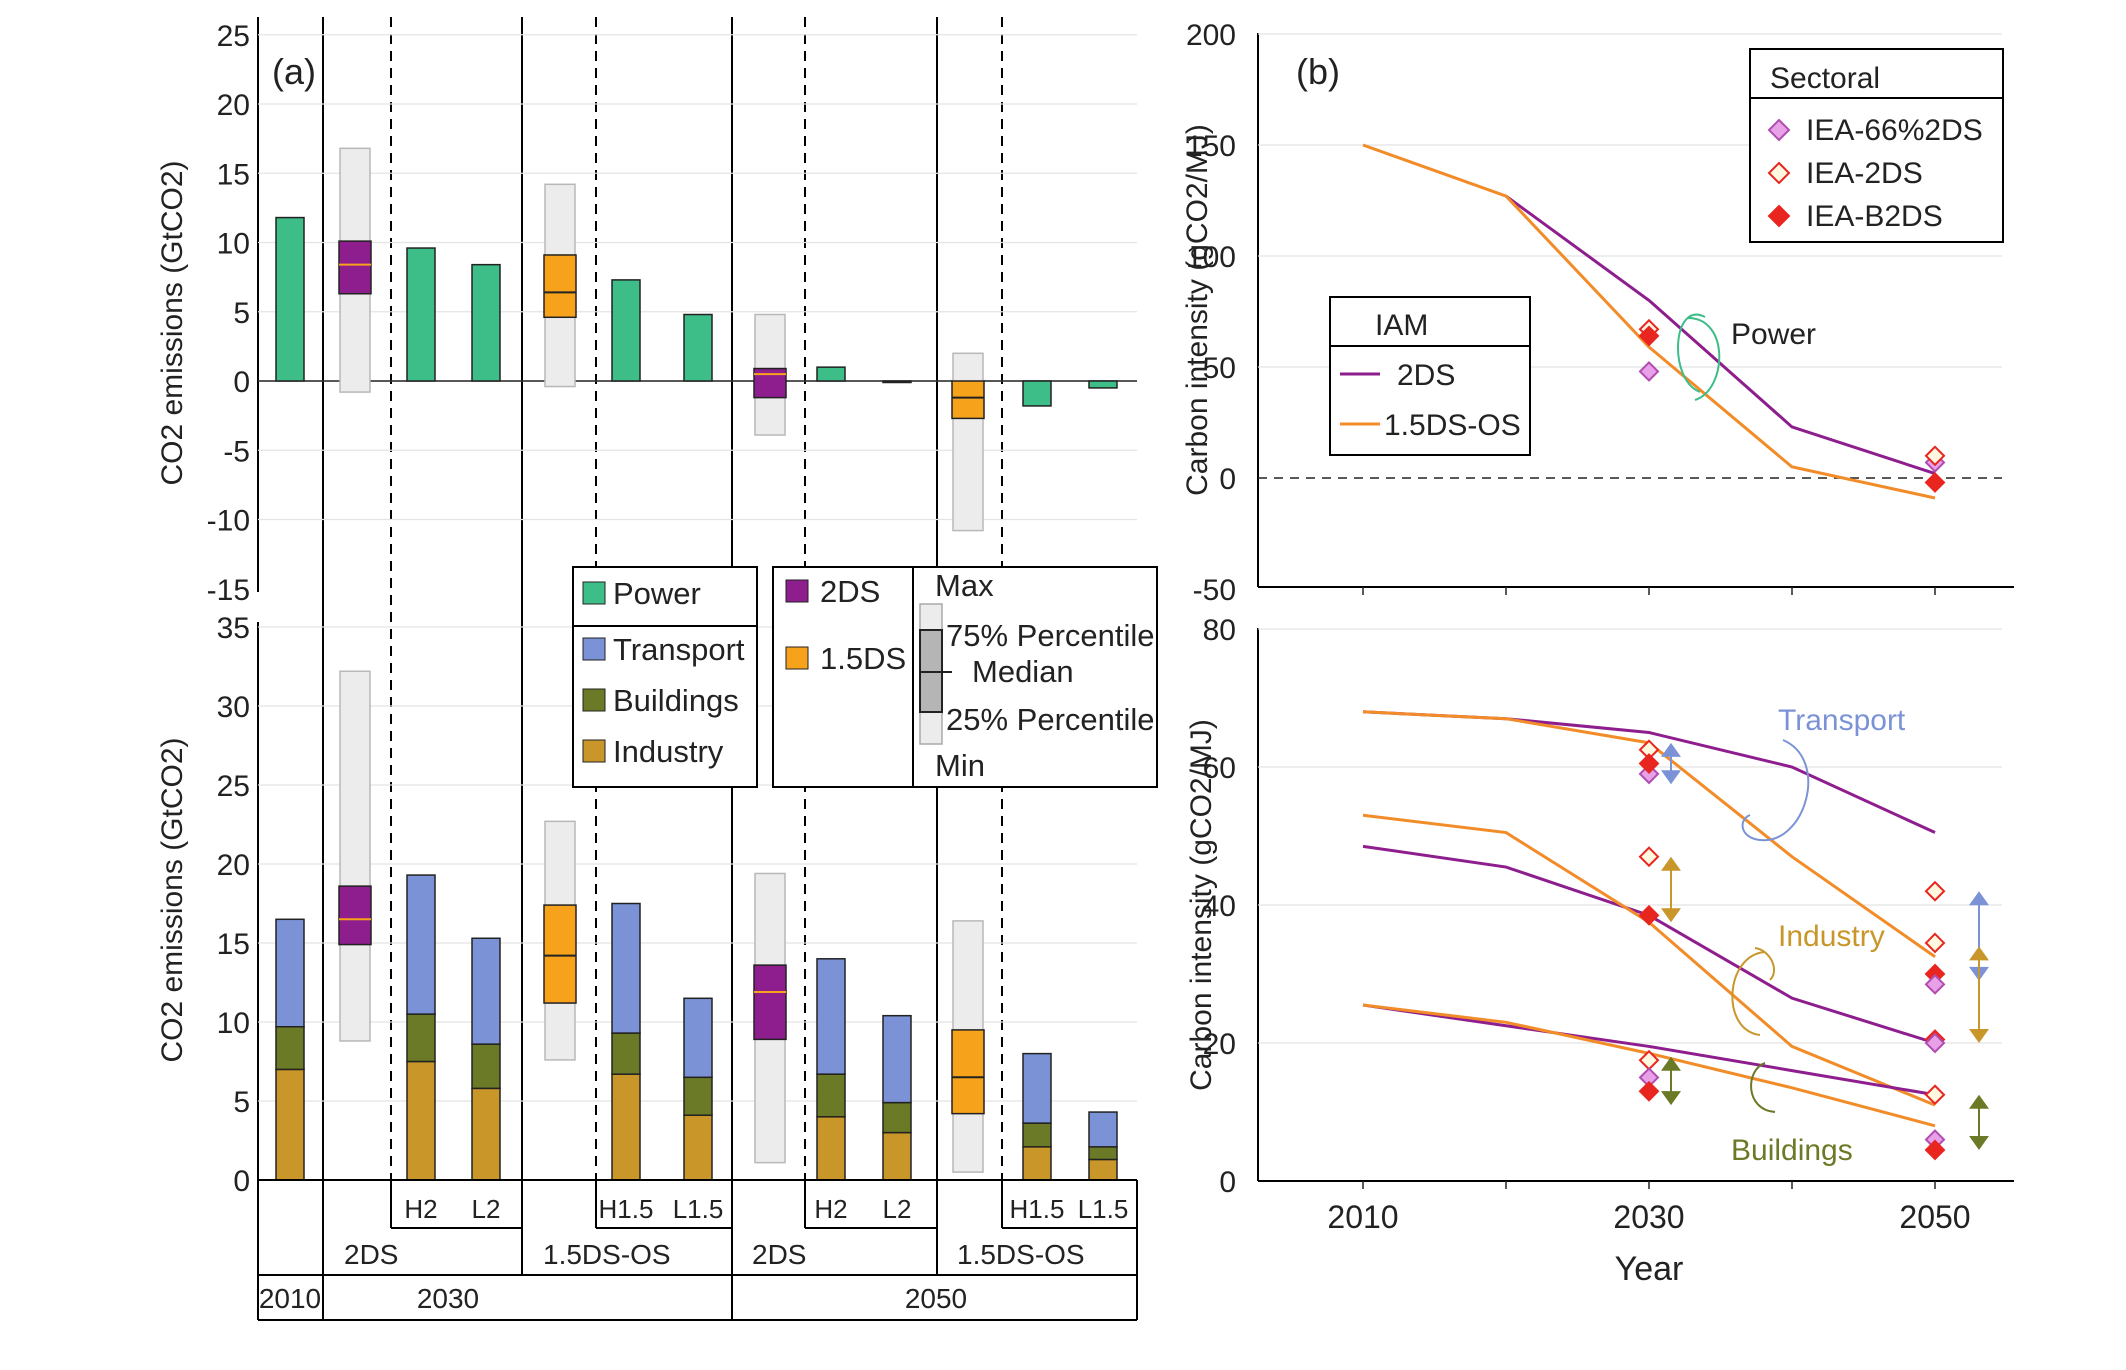 The image size is (2126, 1370). I want to click on b-xlabel: Year, so click(1649, 1269).